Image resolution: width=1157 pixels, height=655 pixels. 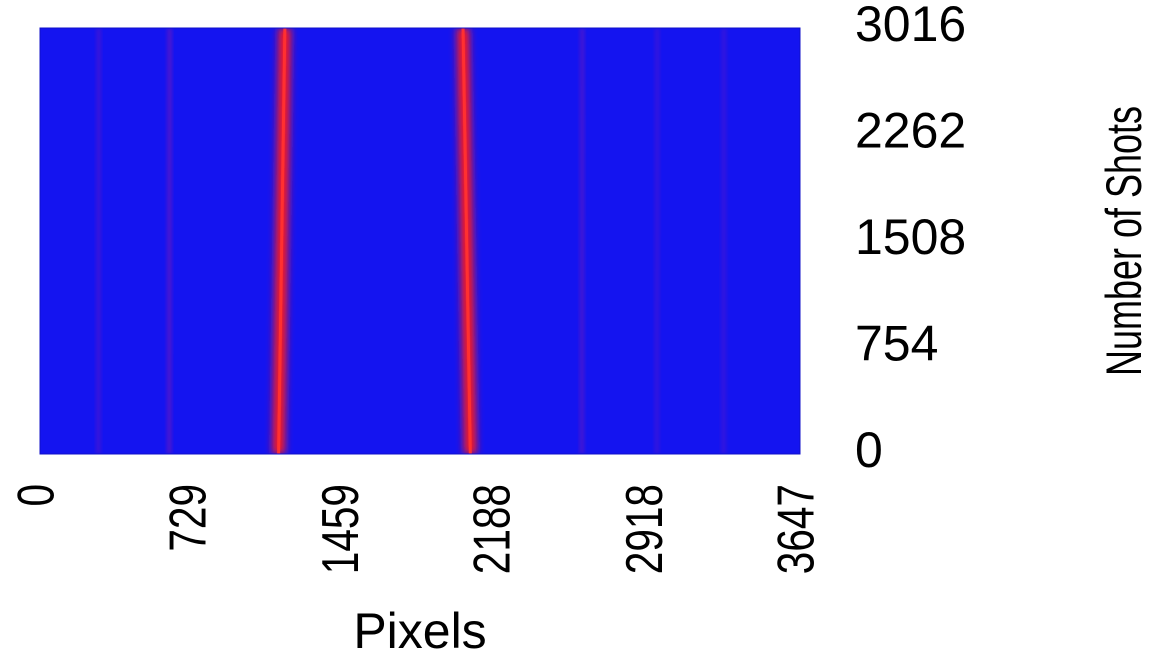 I want to click on x-tick-label: 729, so click(x=188, y=518).